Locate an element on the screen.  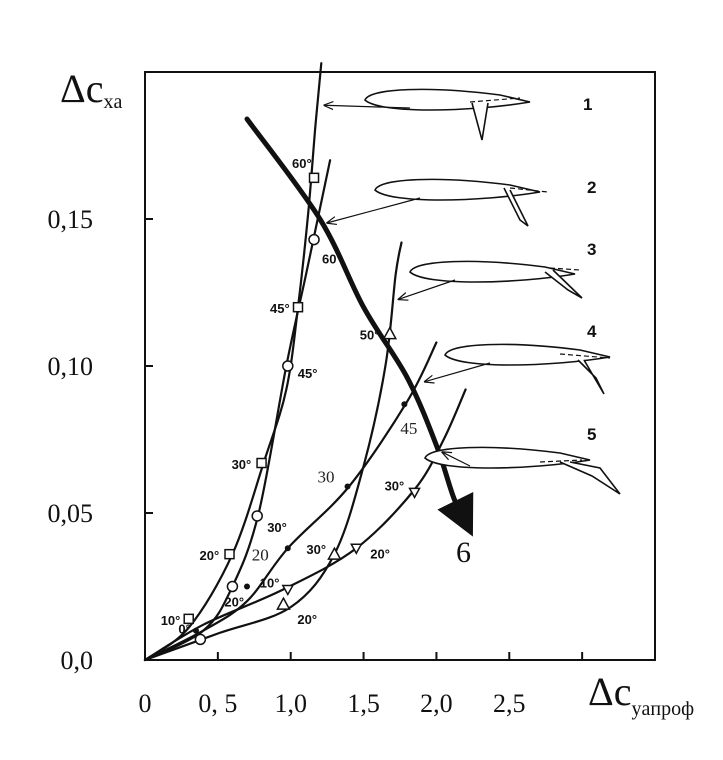
y-axis-title: Δcxa is located at coordinates (91, 89).